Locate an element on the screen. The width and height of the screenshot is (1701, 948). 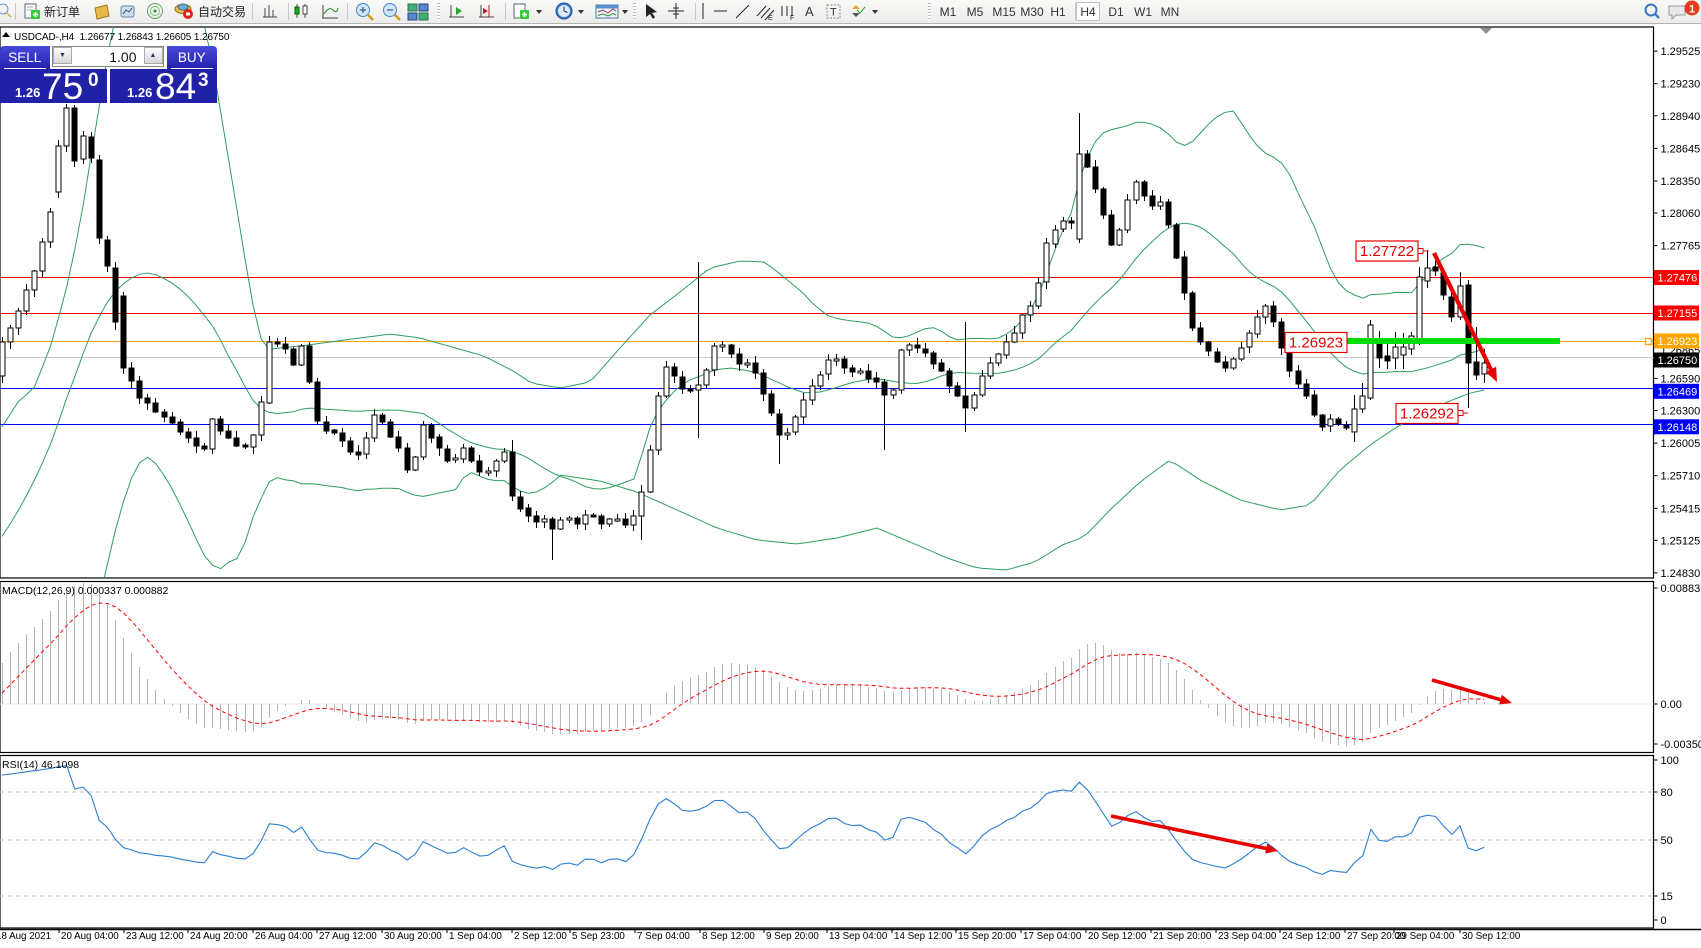
svg-text: 80 is located at coordinates (1667, 793).